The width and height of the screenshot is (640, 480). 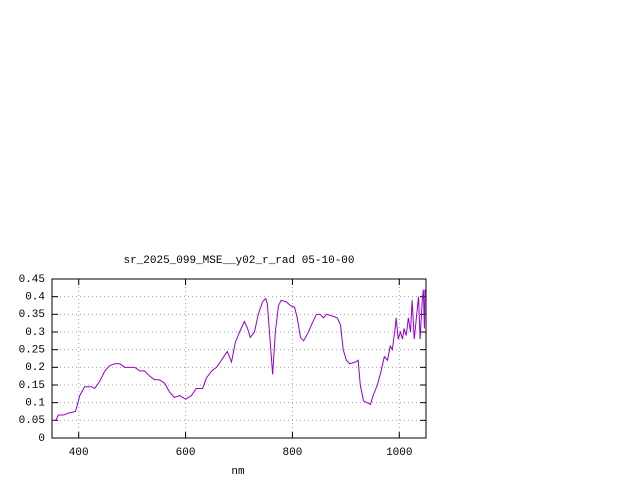 What do you see at coordinates (32, 421) in the screenshot?
I see `y-tick-label: 0.05` at bounding box center [32, 421].